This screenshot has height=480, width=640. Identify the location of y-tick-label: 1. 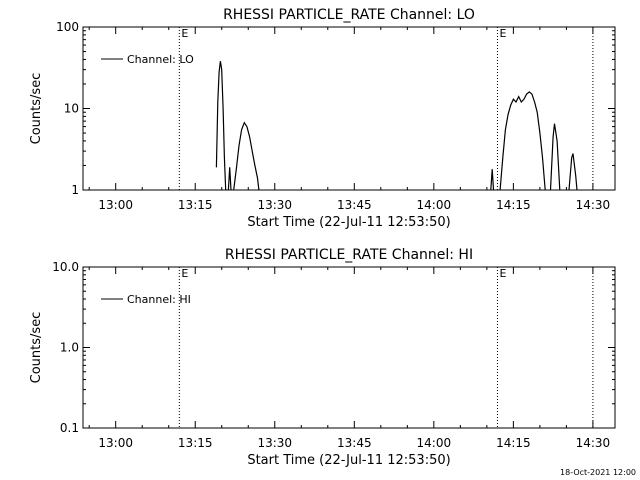
(75, 190).